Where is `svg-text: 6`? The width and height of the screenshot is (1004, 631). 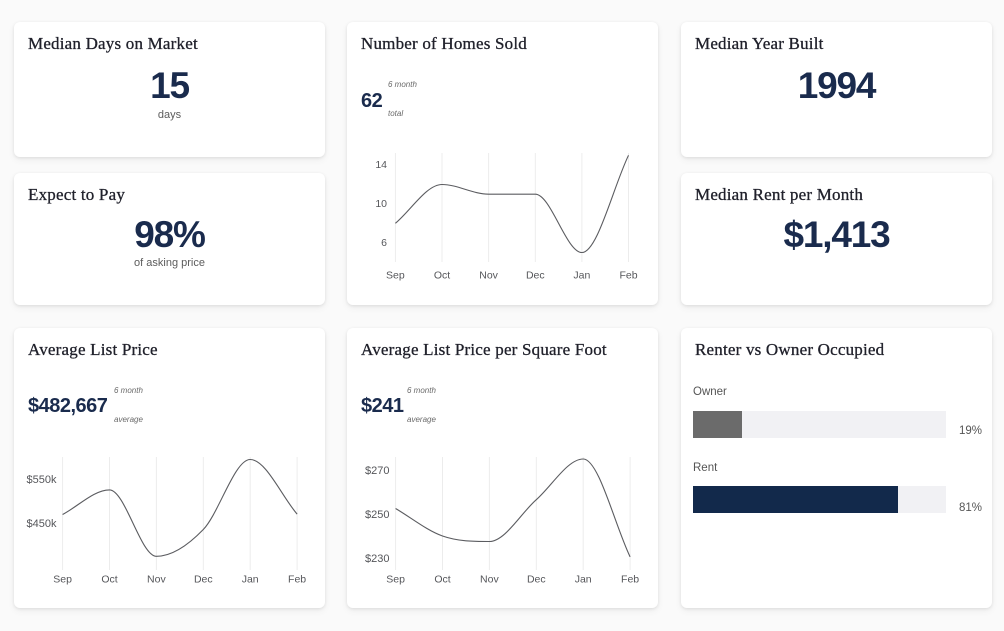
svg-text: 6 is located at coordinates (384, 243).